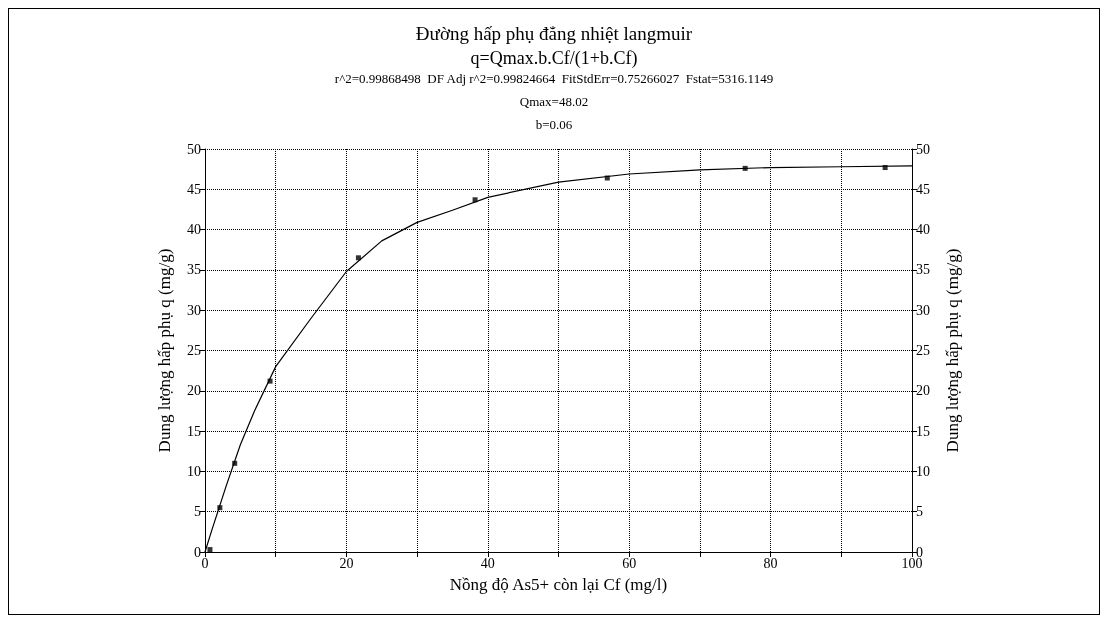  What do you see at coordinates (194, 230) in the screenshot?
I see `y-tick-label: 40` at bounding box center [194, 230].